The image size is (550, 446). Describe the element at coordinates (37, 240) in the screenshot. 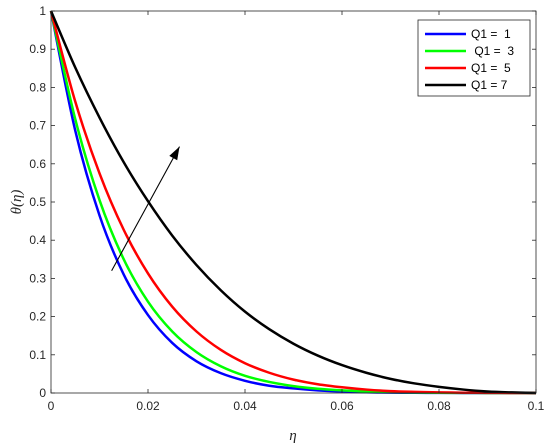

I see `y-tick-label: 0.4` at that location.